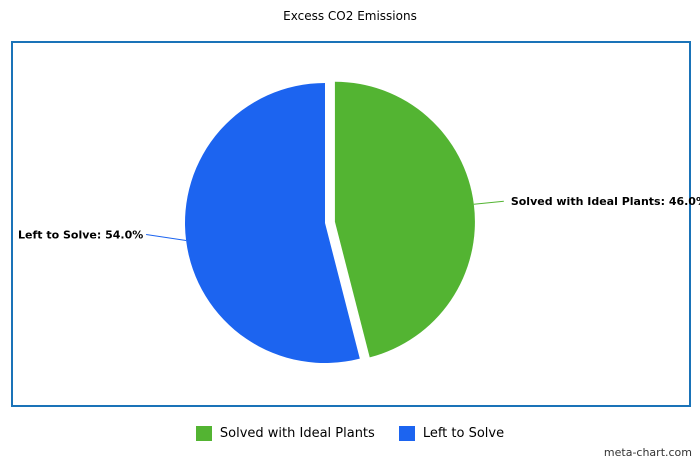 This screenshot has width=700, height=467. Describe the element at coordinates (605, 201) in the screenshot. I see `slice-label-solved: Solved with Ideal Plants: 46.0%` at that location.